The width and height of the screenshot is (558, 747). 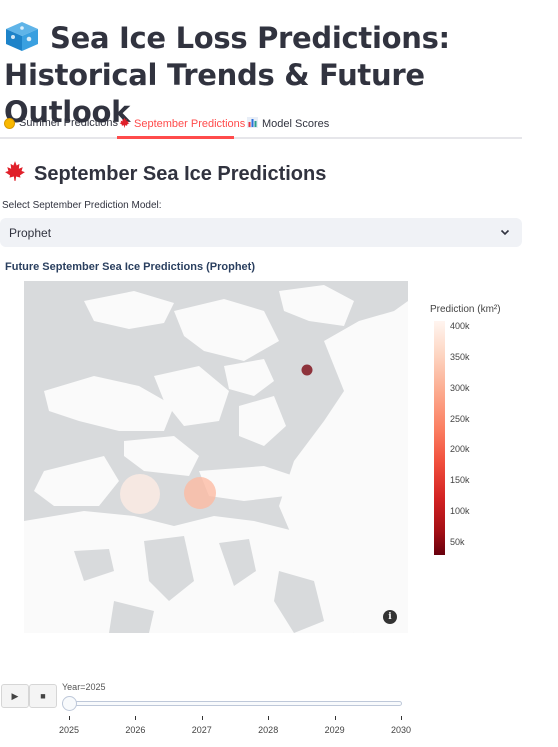 What do you see at coordinates (175, 137) in the screenshot?
I see `active-tab-indicator` at bounding box center [175, 137].